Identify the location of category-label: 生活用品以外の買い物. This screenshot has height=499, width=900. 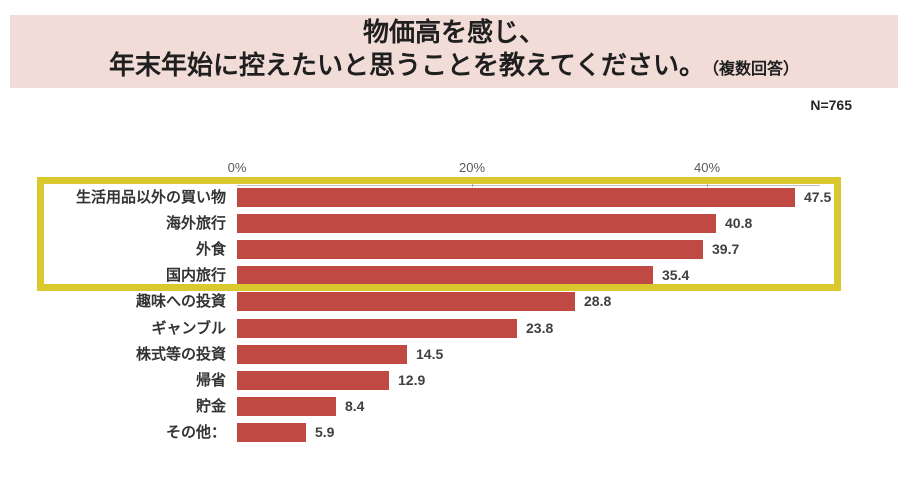
(150, 197).